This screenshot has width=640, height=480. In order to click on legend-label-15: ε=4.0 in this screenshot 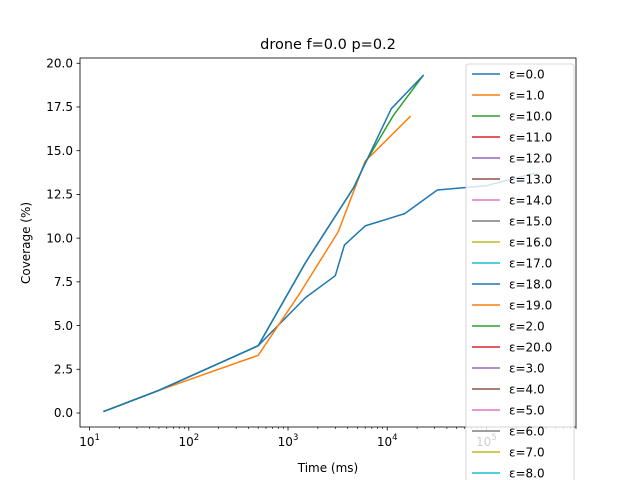, I will do `click(527, 389)`.